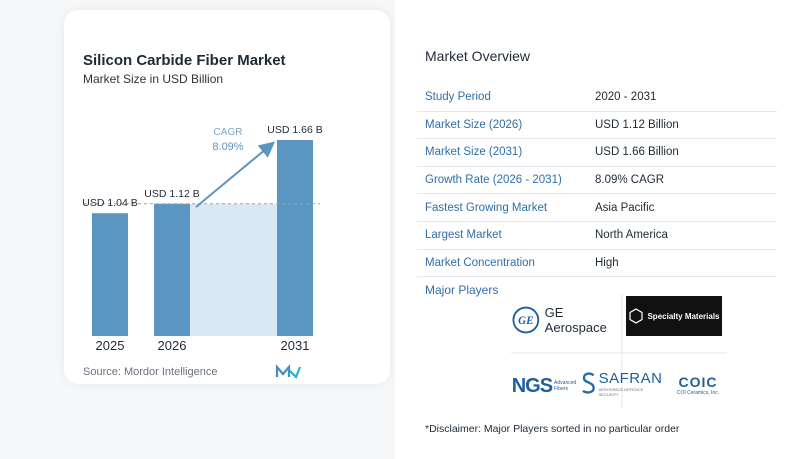  I want to click on metric-key: Study Period, so click(502, 98).